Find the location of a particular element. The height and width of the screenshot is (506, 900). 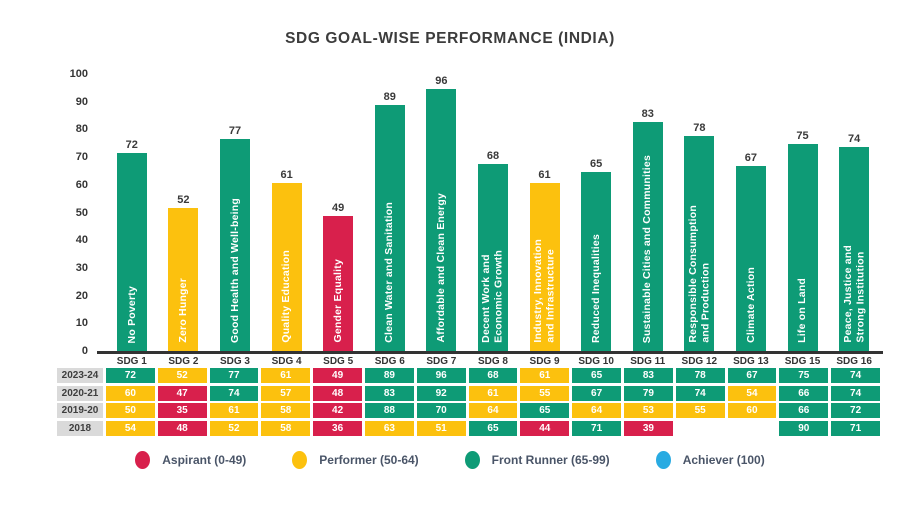

bar-value-label: 78 is located at coordinates (699, 127).